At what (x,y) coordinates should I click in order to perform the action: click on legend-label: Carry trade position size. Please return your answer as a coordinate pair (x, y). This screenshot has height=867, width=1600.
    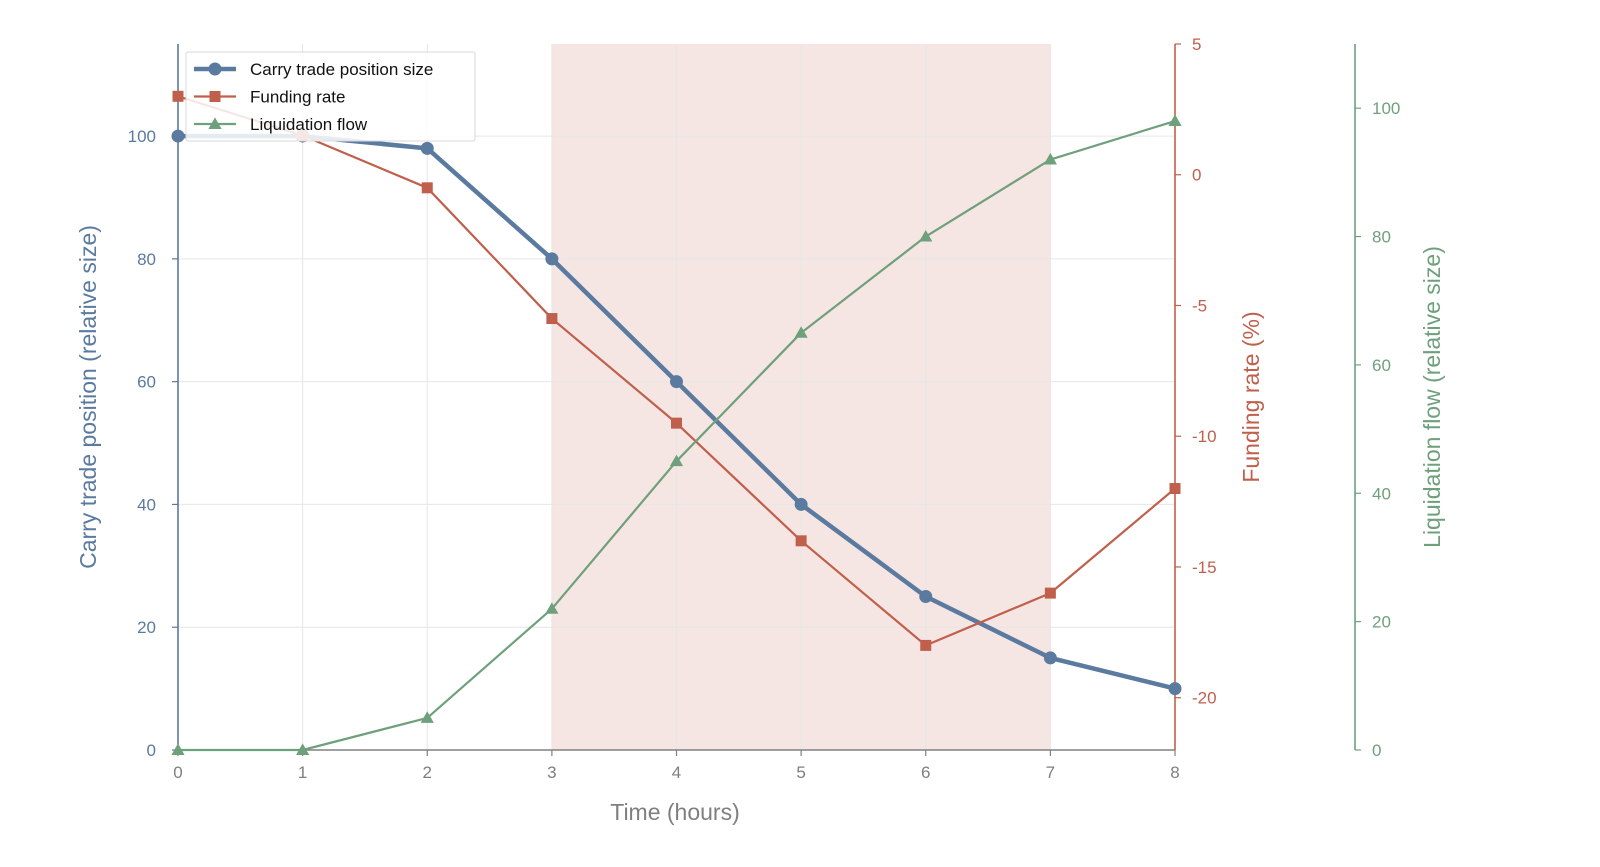
    Looking at the image, I should click on (341, 69).